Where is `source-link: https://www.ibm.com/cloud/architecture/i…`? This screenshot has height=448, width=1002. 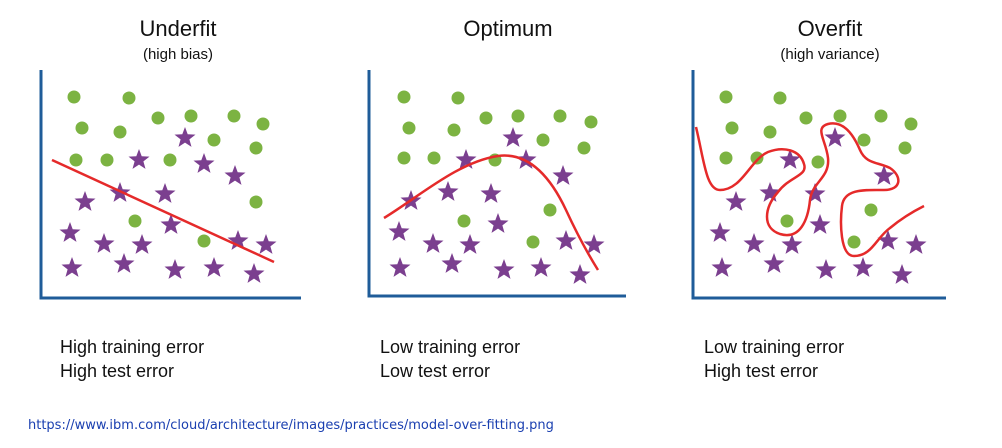
source-link: https://www.ibm.com/cloud/architecture/i… is located at coordinates (291, 425).